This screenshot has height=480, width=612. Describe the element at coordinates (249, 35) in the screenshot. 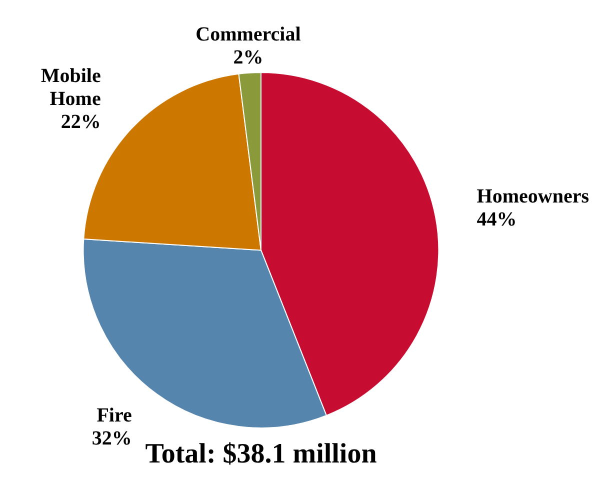

I see `slice-label: Commercial` at that location.